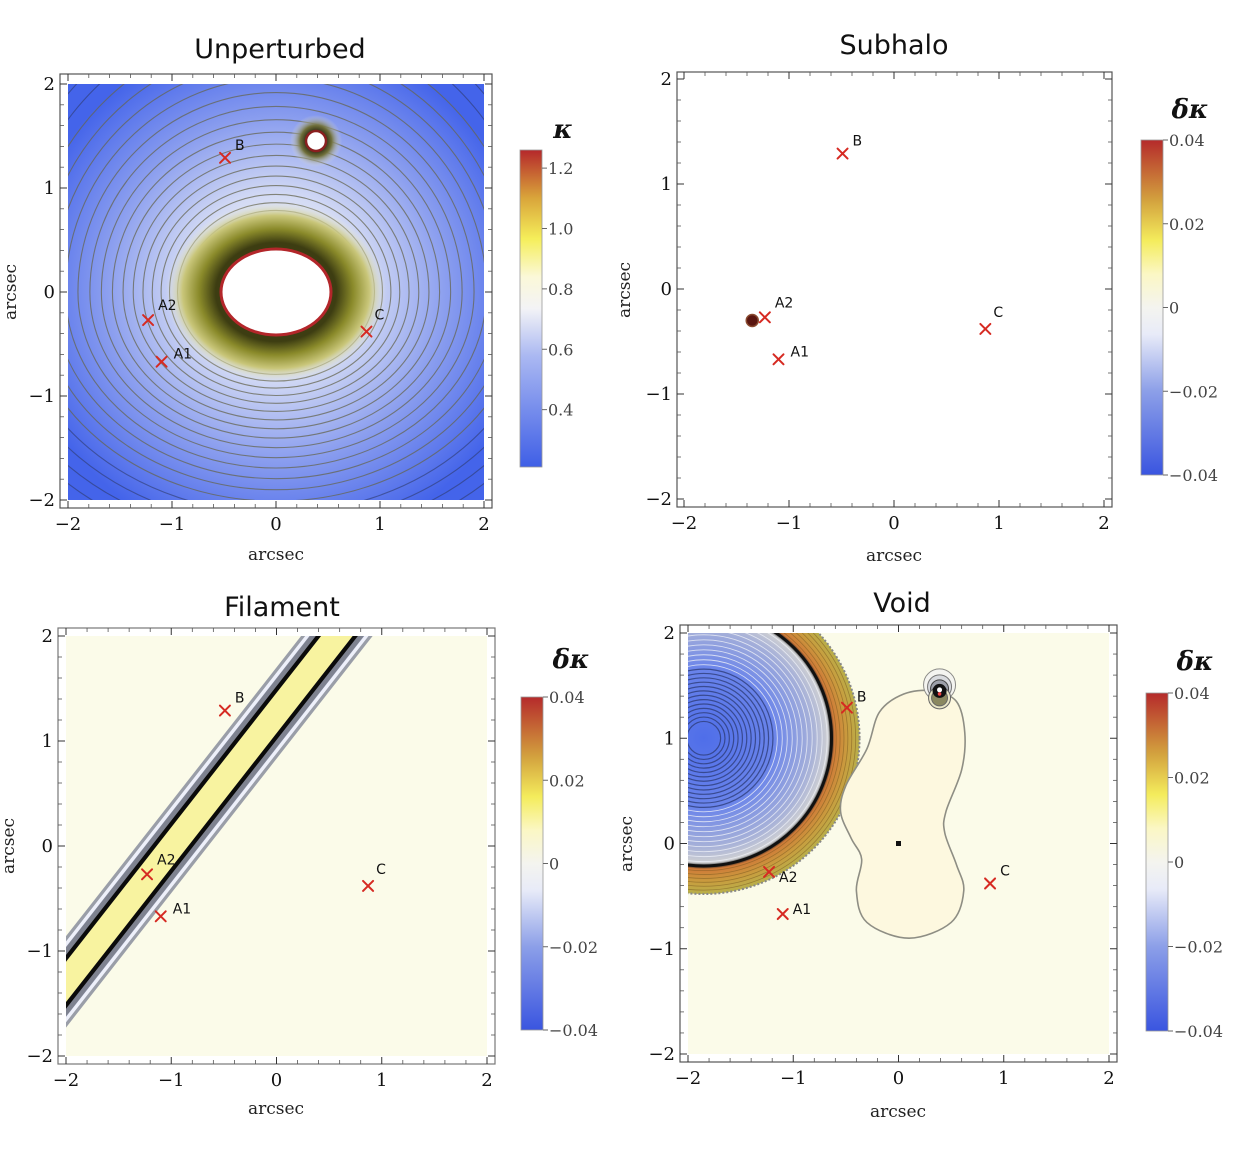  Describe the element at coordinates (898, 843) in the screenshot. I see `lens-center-marker` at that location.